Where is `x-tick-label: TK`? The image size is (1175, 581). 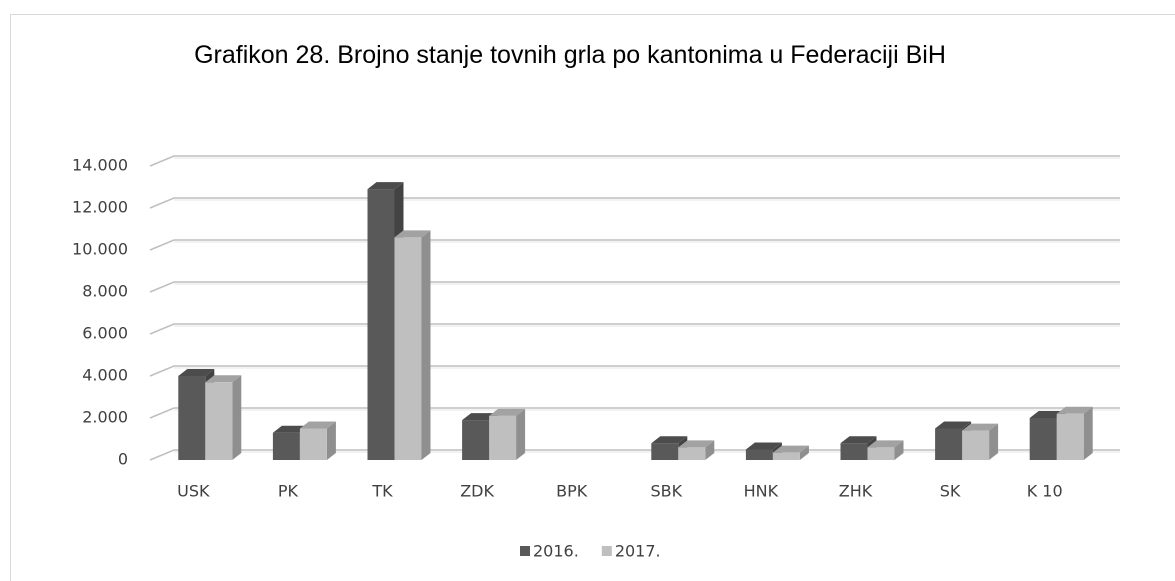
x-tick-label: TK is located at coordinates (382, 491).